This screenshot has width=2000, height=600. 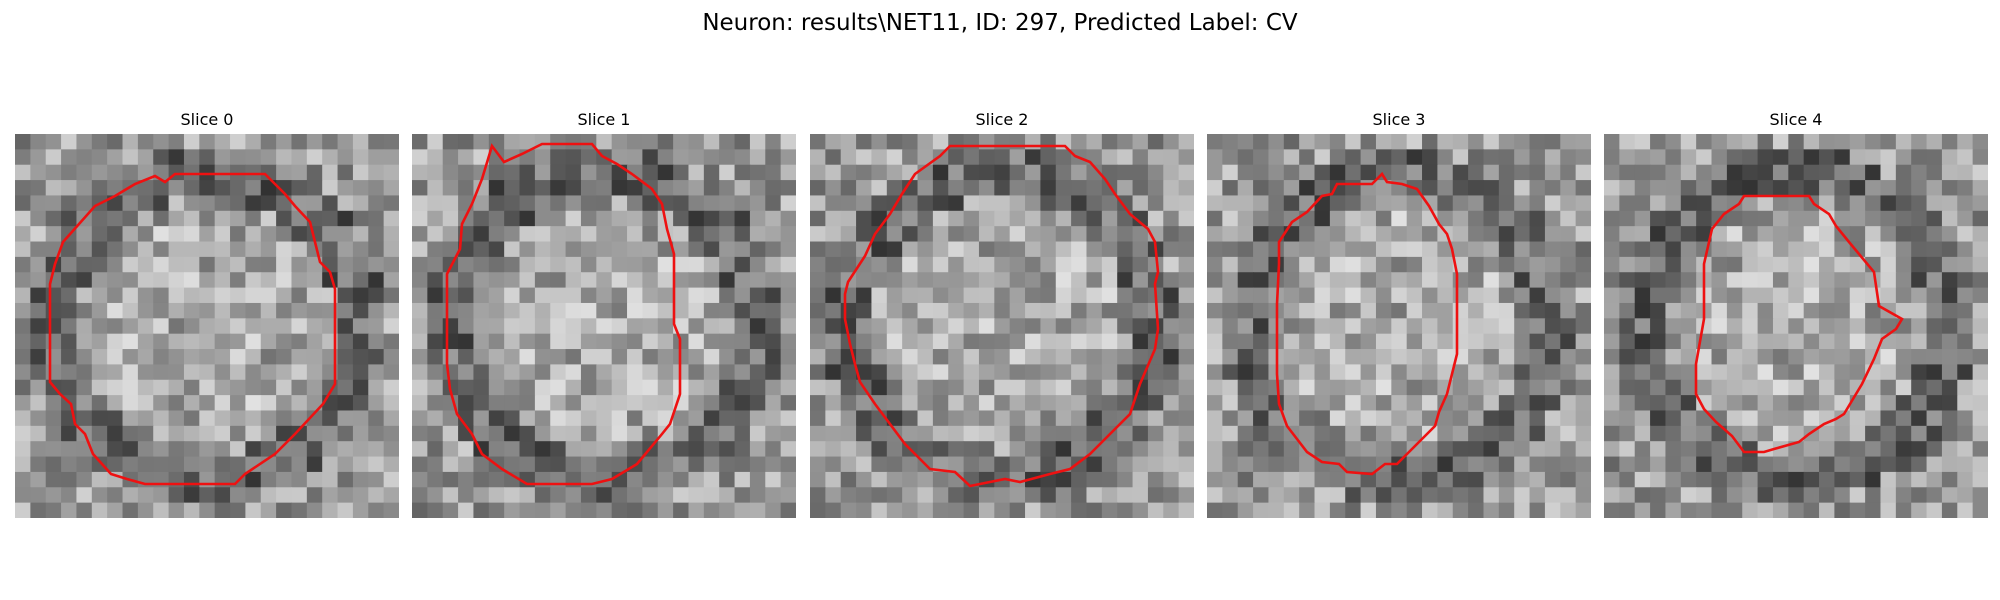 I want to click on slice-panel-4: Slice 4, so click(x=1796, y=314).